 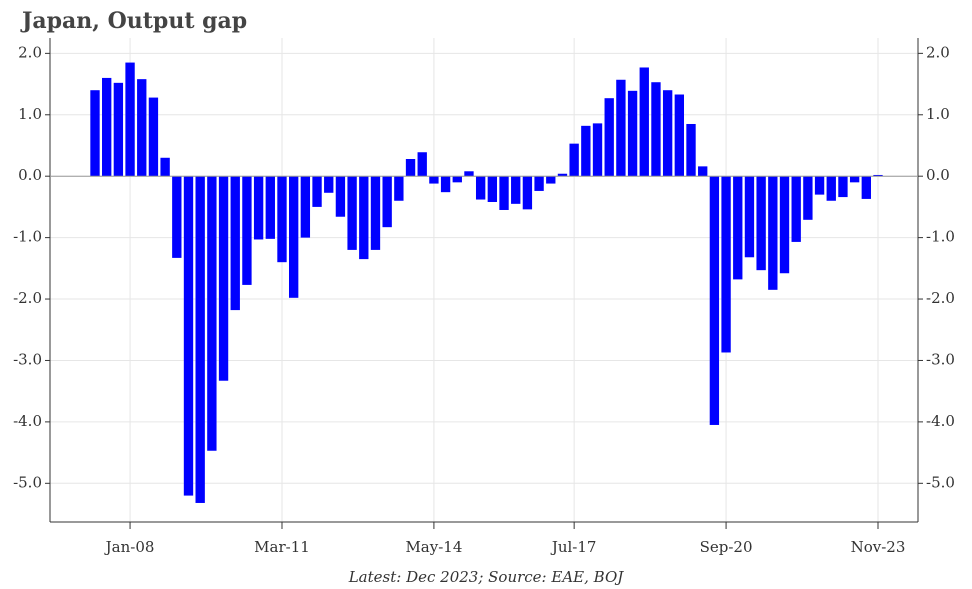 What do you see at coordinates (27, 421) in the screenshot?
I see `y-tick-label: -4.0` at bounding box center [27, 421].